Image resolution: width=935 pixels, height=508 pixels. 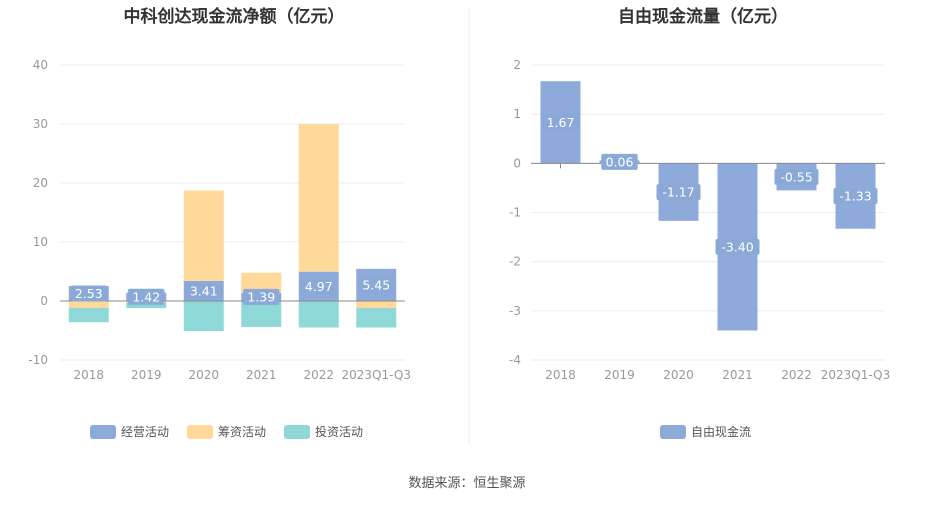 I want to click on left-y-tick: 0, so click(x=44, y=301).